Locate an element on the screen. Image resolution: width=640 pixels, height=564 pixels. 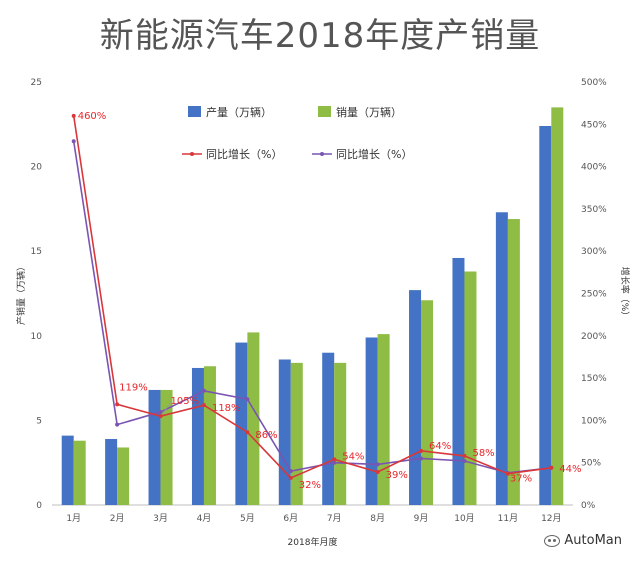
data-label: 119% is located at coordinates (133, 387).